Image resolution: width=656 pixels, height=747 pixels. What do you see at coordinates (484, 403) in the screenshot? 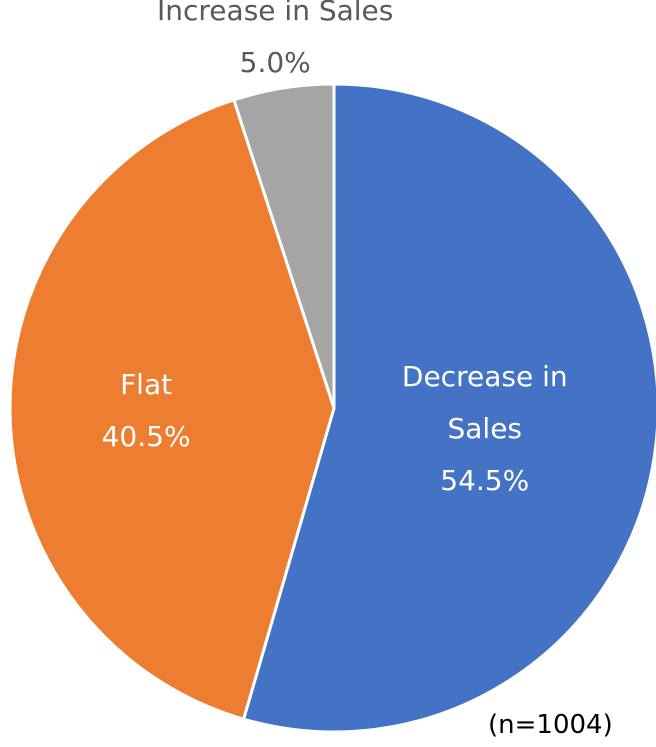
I see `slice-category: Decrease in Sales` at bounding box center [484, 403].